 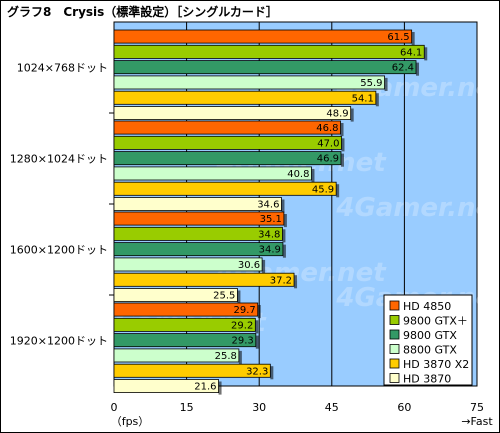 I want to click on data-label-0-5: 48.9, so click(x=337, y=114).